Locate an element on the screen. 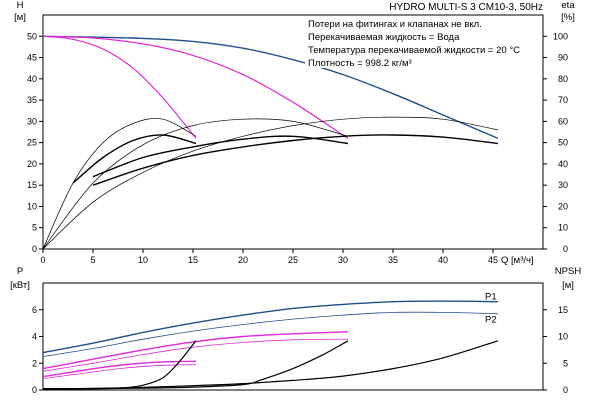  note-fittings: Потери на фитингах и клапанах не вкл. is located at coordinates (395, 24).